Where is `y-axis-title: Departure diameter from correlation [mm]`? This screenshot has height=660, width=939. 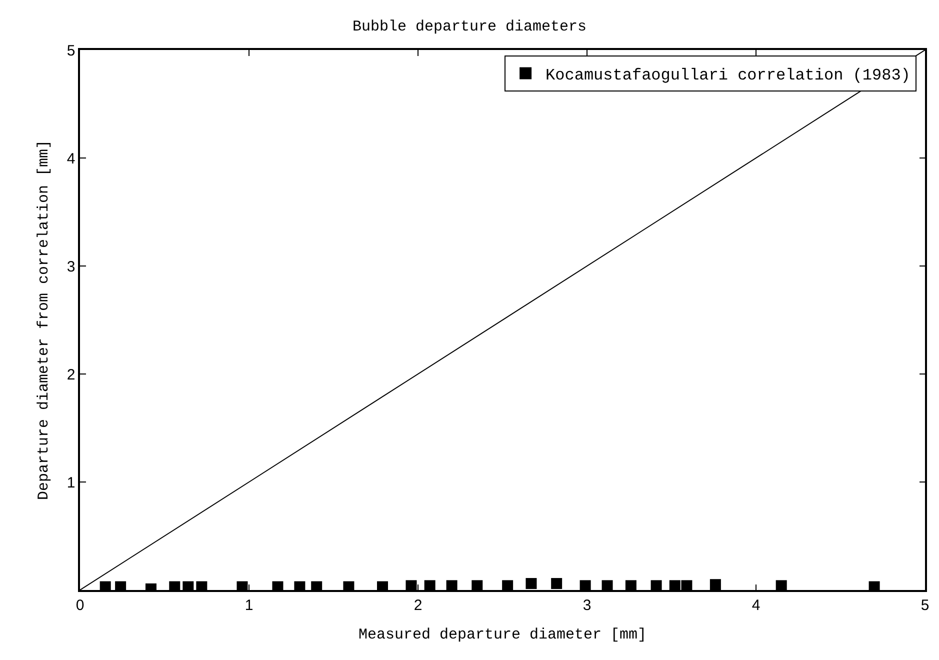 y-axis-title: Departure diameter from correlation [mm] is located at coordinates (44, 320).